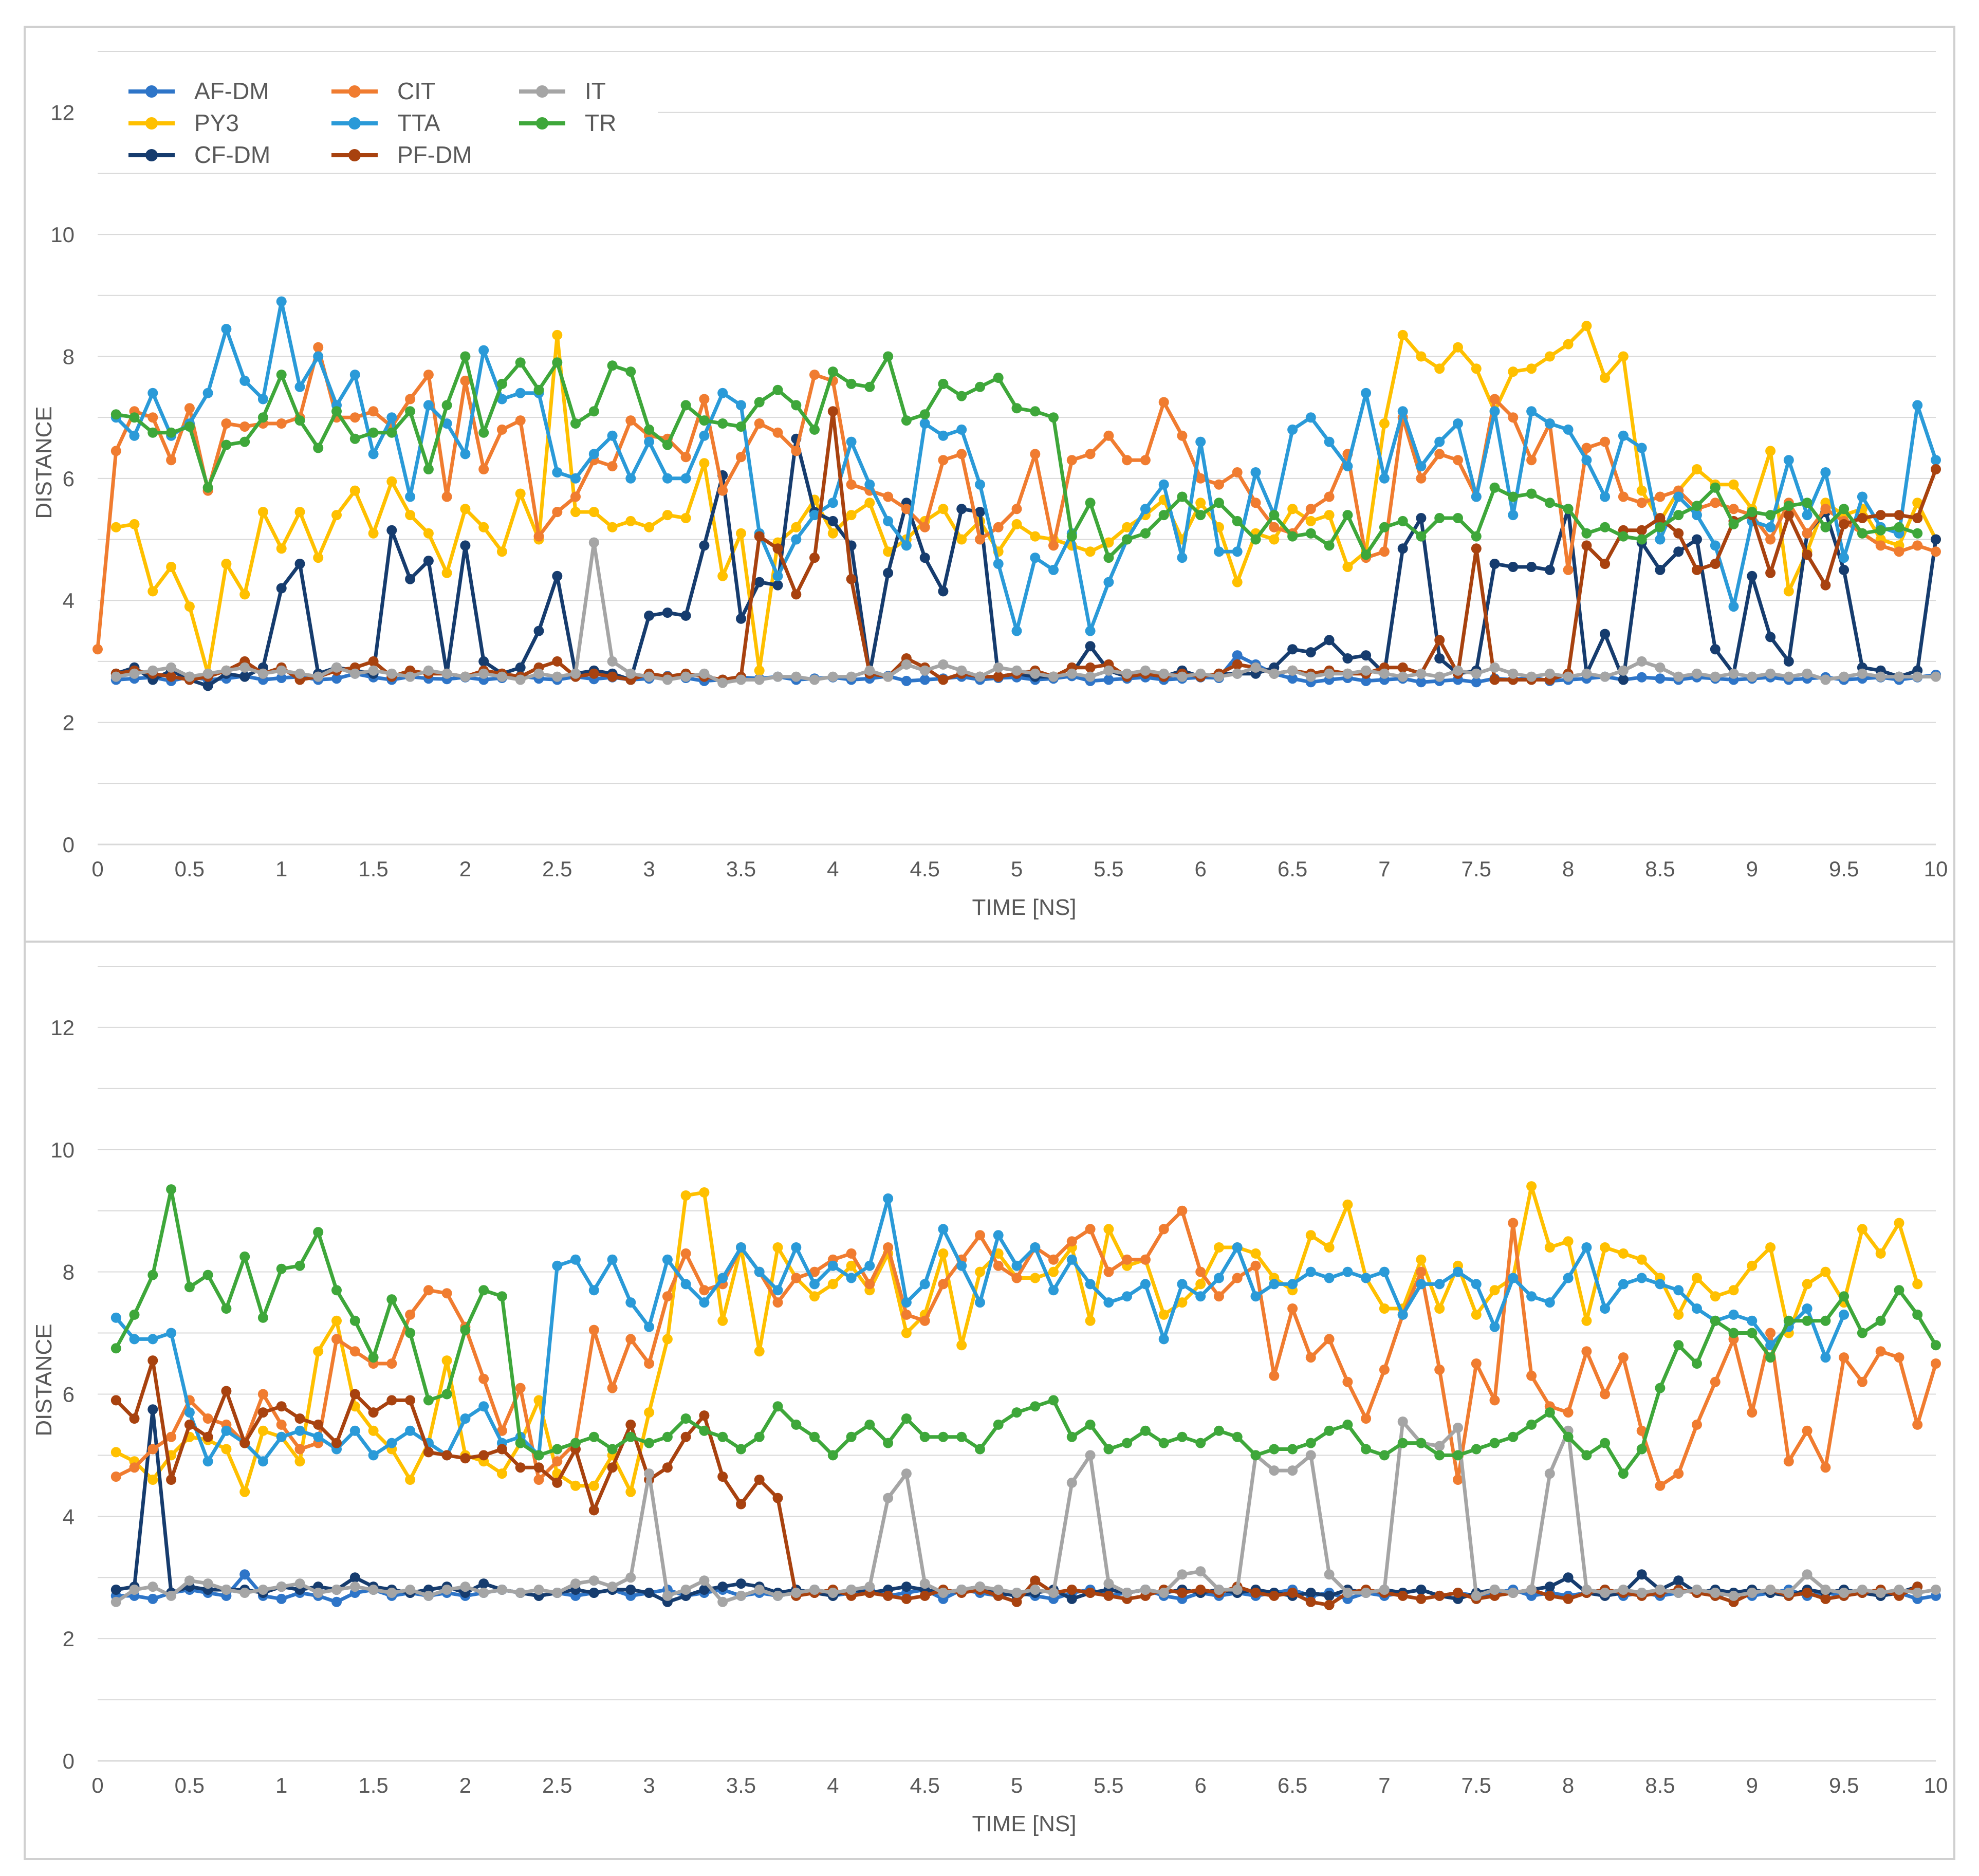 The height and width of the screenshot is (1876, 1979). I want to click on bottom-data-point-cf-dm, so click(649, 1593).